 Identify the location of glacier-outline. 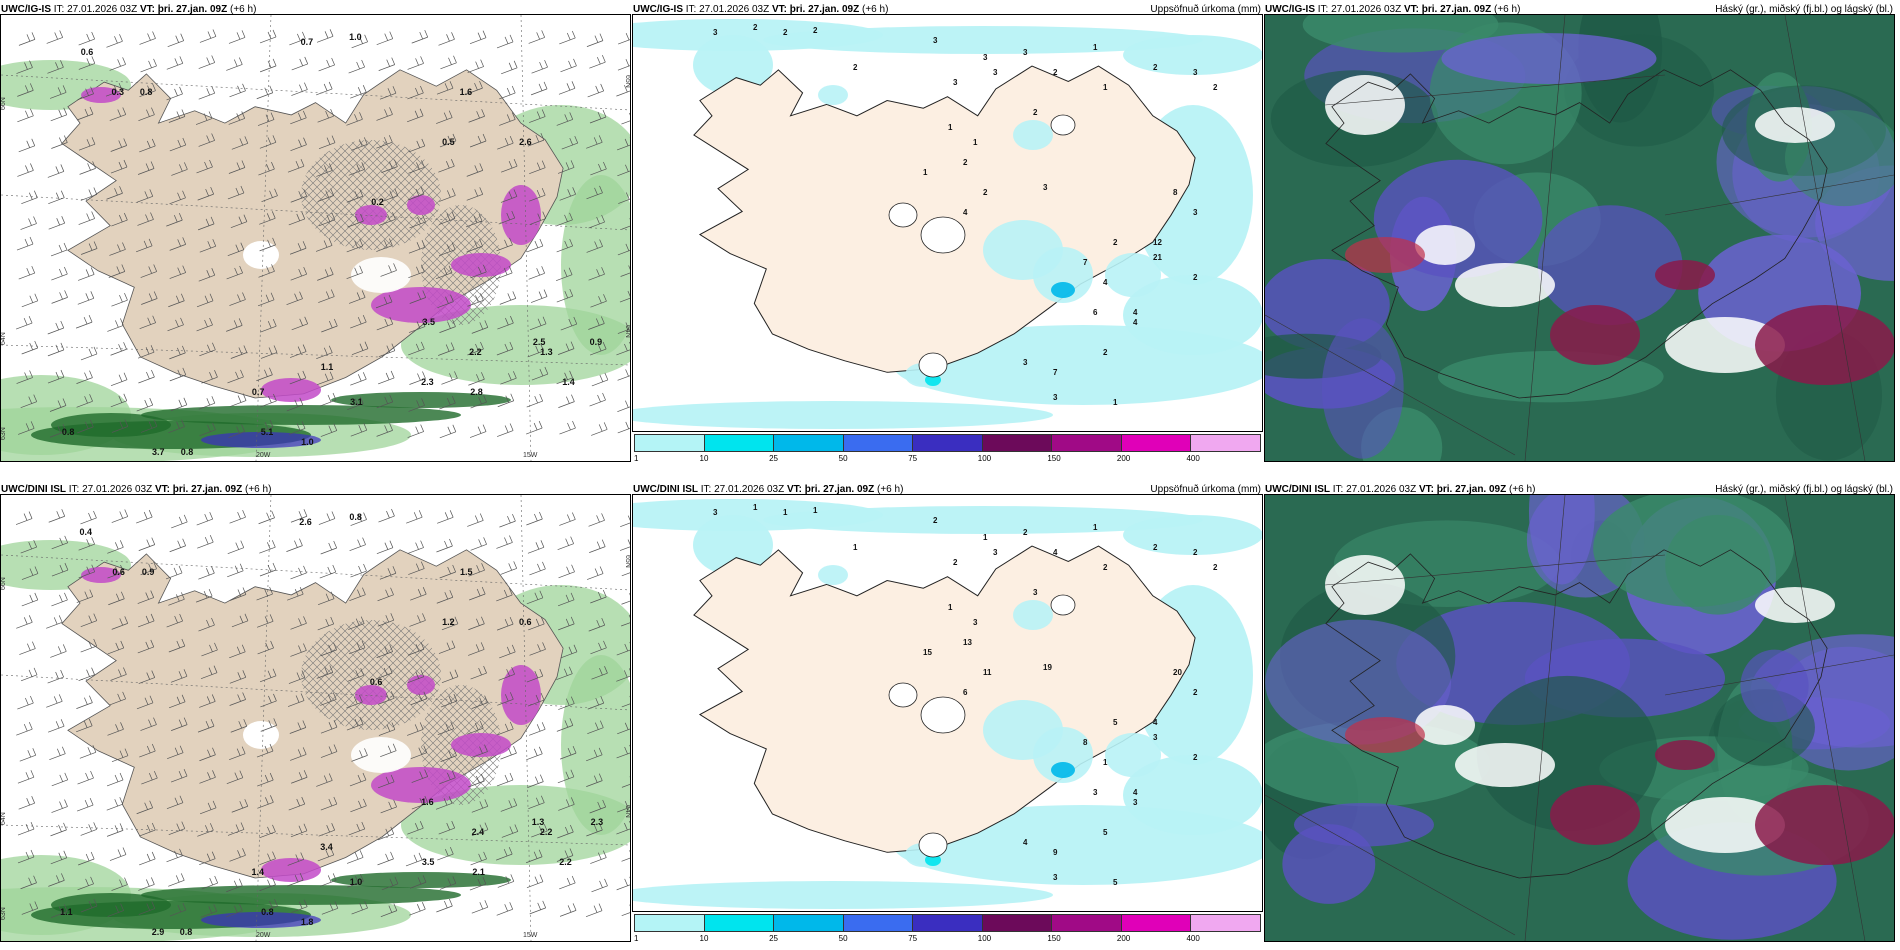
(903, 695).